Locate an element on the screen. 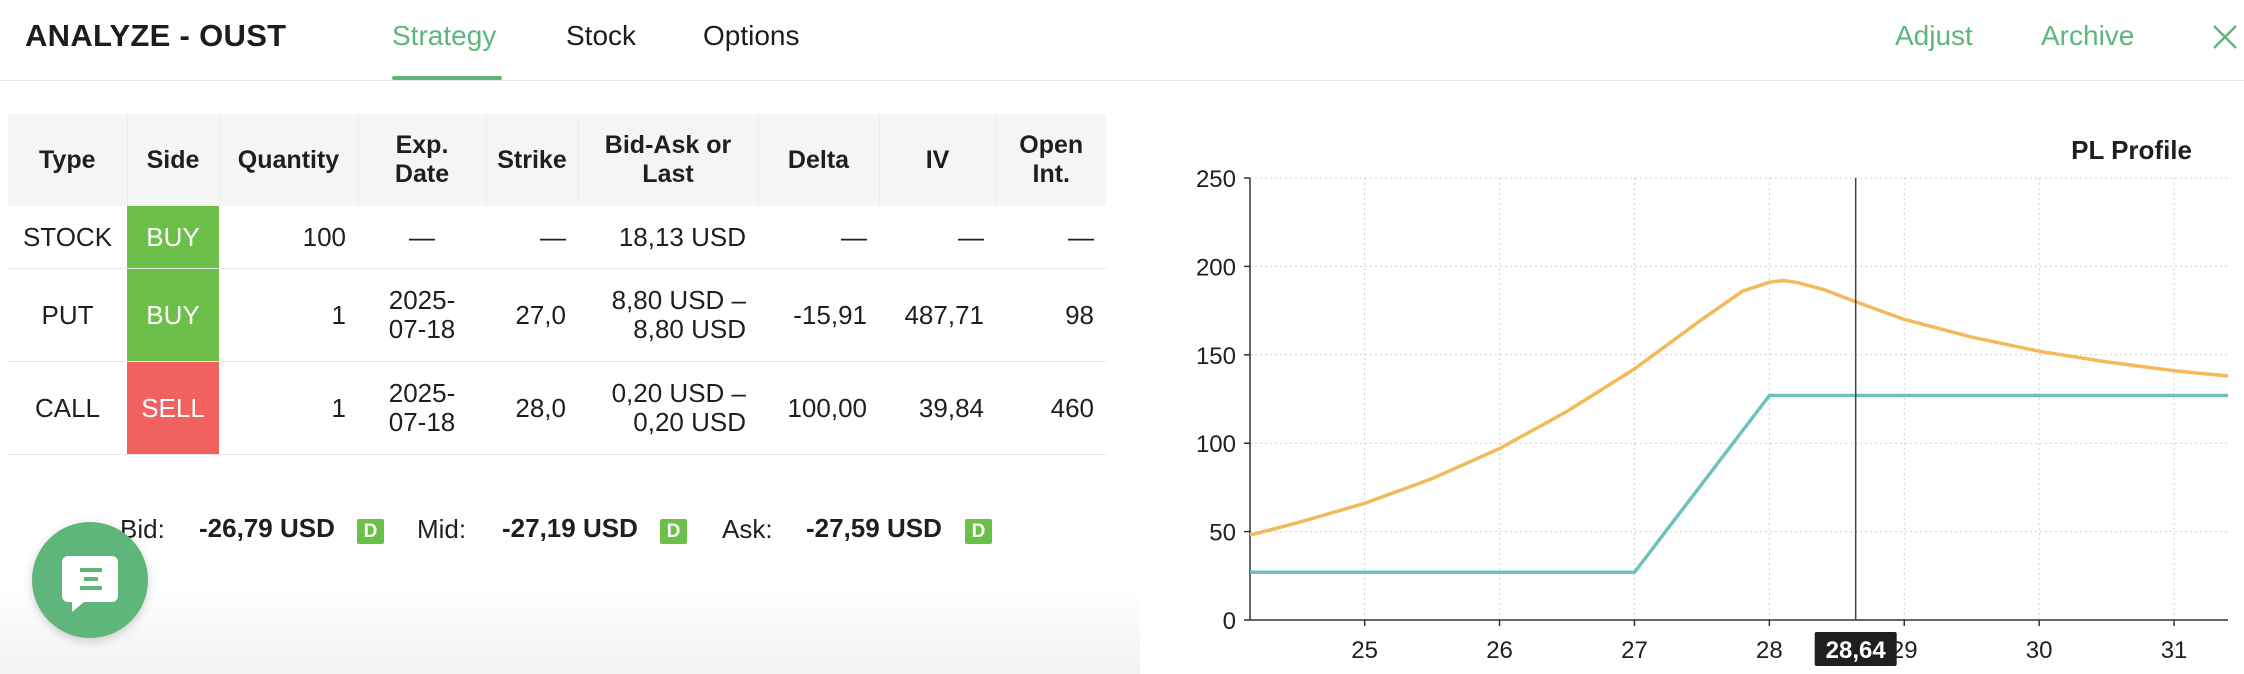 The height and width of the screenshot is (674, 2244). mid-d-badge: D is located at coordinates (673, 531).